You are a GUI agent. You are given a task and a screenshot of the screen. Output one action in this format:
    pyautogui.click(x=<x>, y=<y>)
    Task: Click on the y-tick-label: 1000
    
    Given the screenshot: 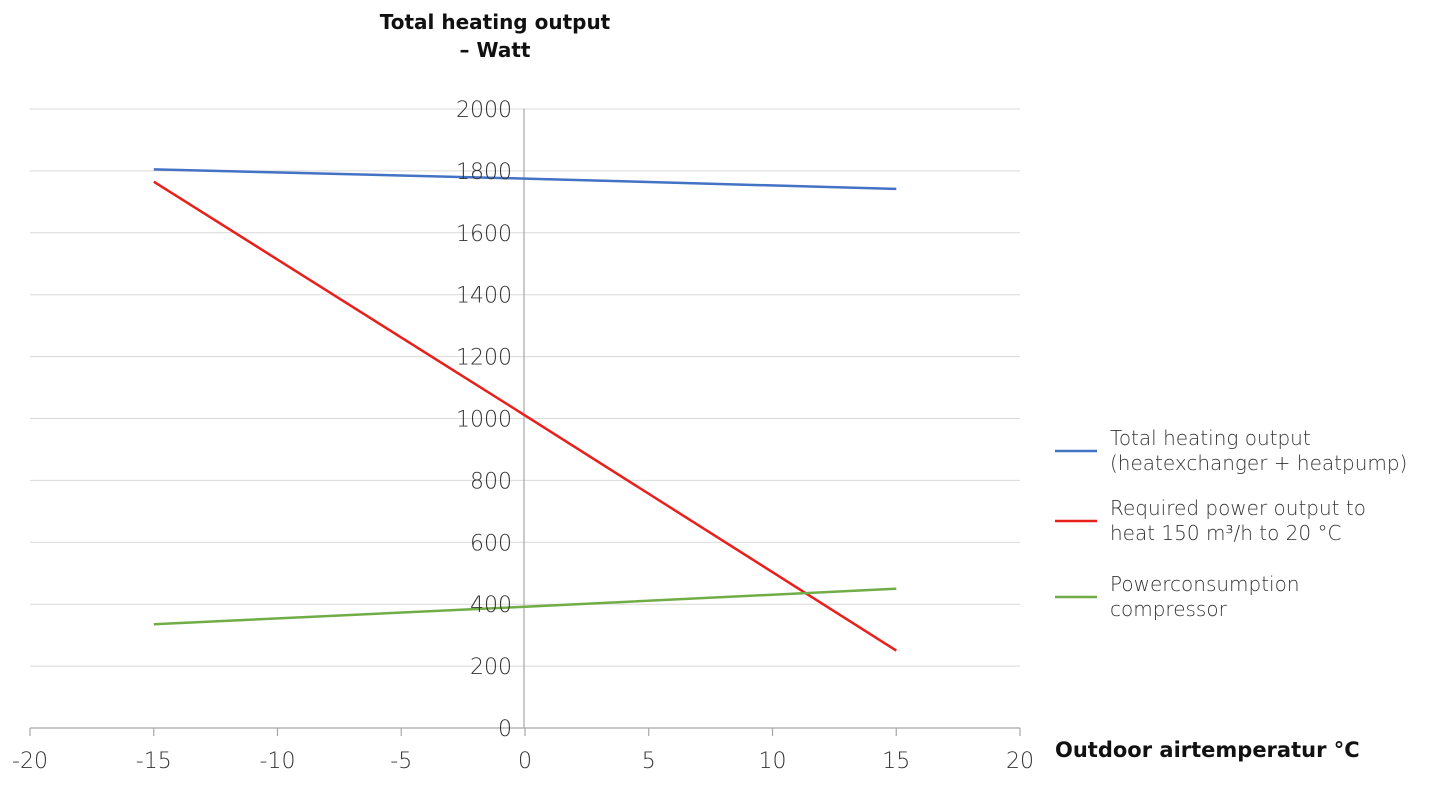 What is the action you would take?
    pyautogui.click(x=484, y=420)
    